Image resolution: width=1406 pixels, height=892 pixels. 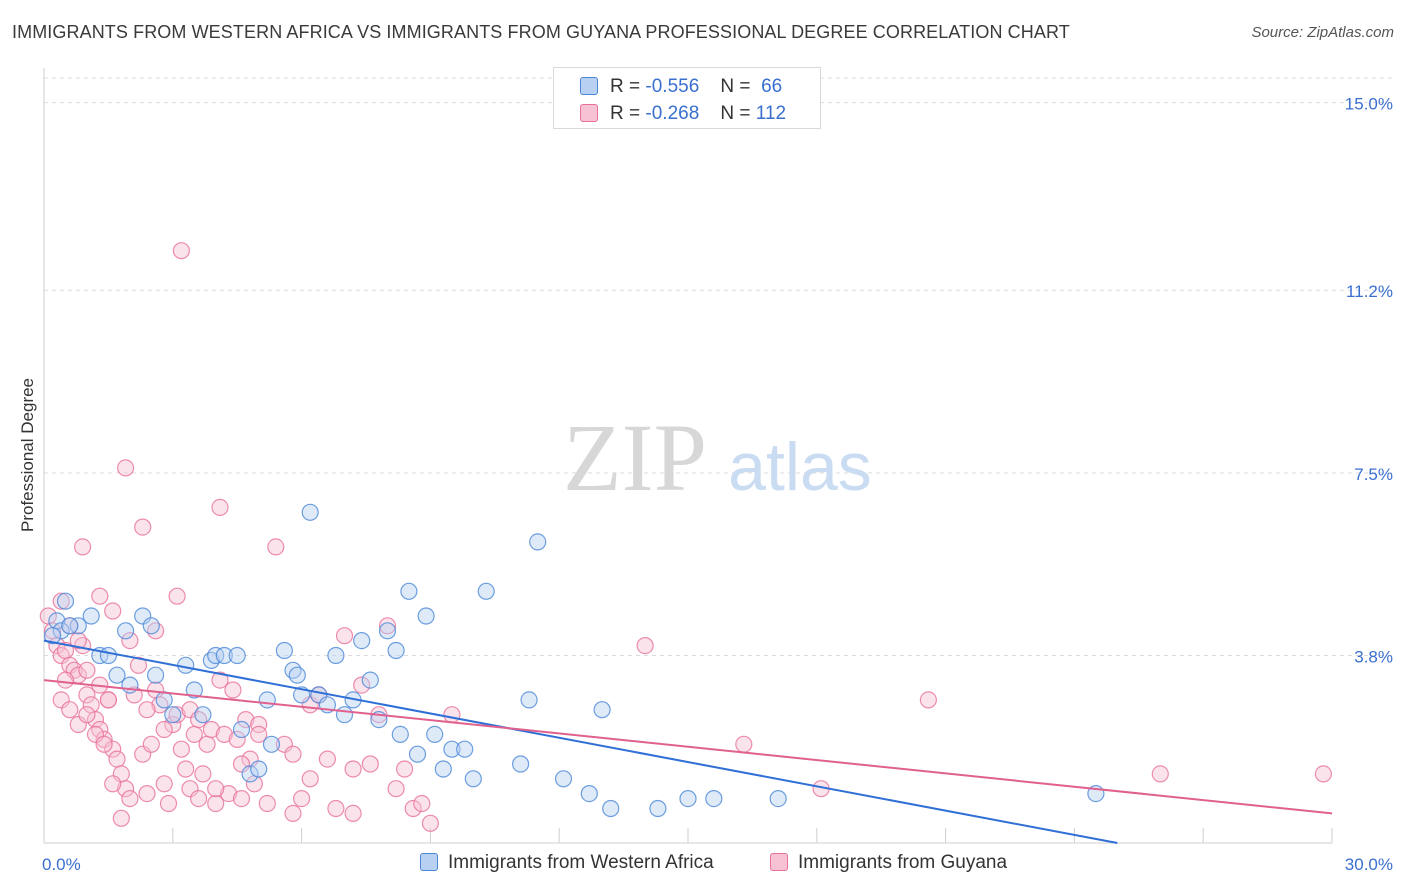 What do you see at coordinates (581, 862) in the screenshot?
I see `bottom-legend-label-western-africa: Immigrants from Western Africa` at bounding box center [581, 862].